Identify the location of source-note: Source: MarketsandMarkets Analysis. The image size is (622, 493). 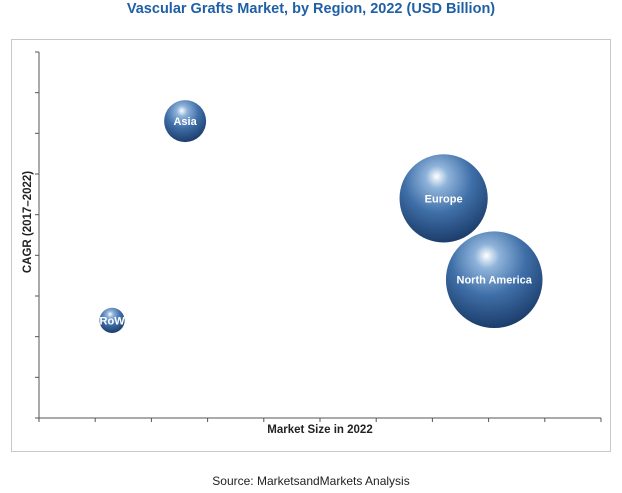
(311, 481).